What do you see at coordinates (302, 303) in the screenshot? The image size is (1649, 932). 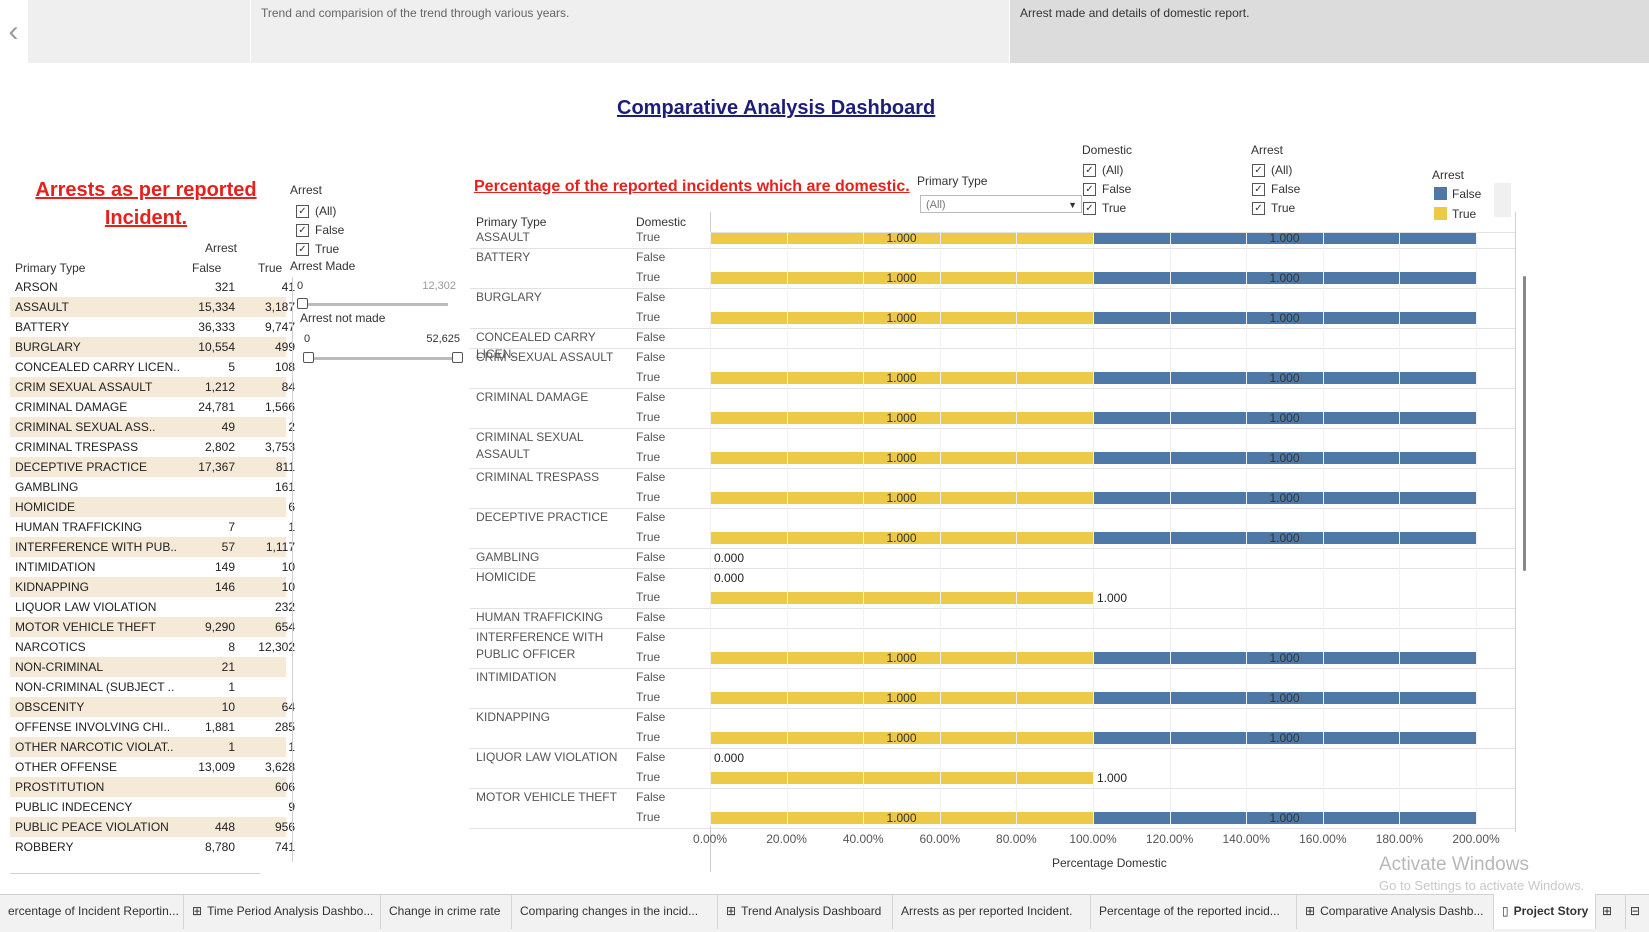 I see `arrest-made-handle-min` at bounding box center [302, 303].